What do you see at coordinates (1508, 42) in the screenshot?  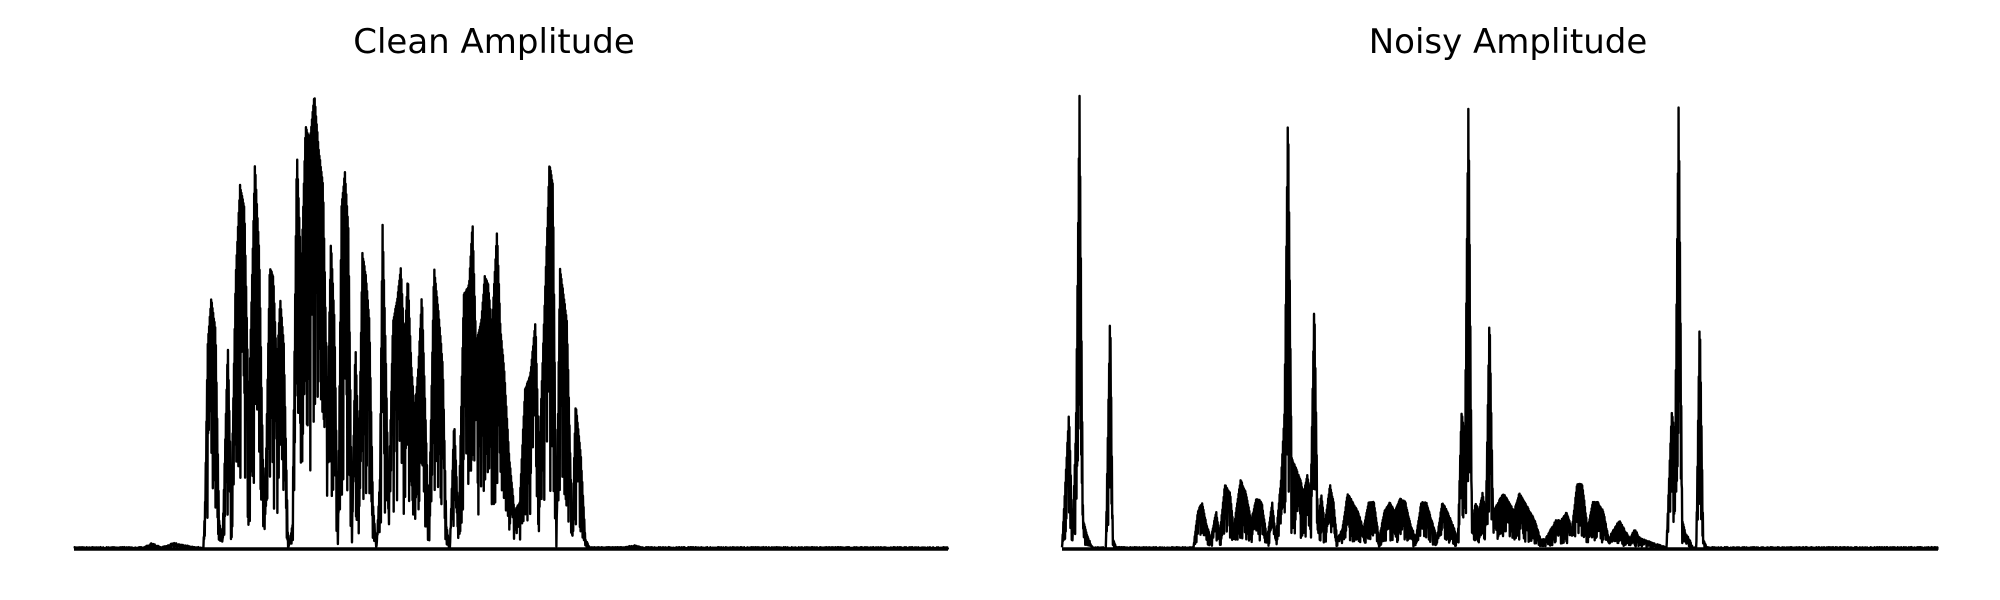 I see `chart-title: Noisy Amplitude` at bounding box center [1508, 42].